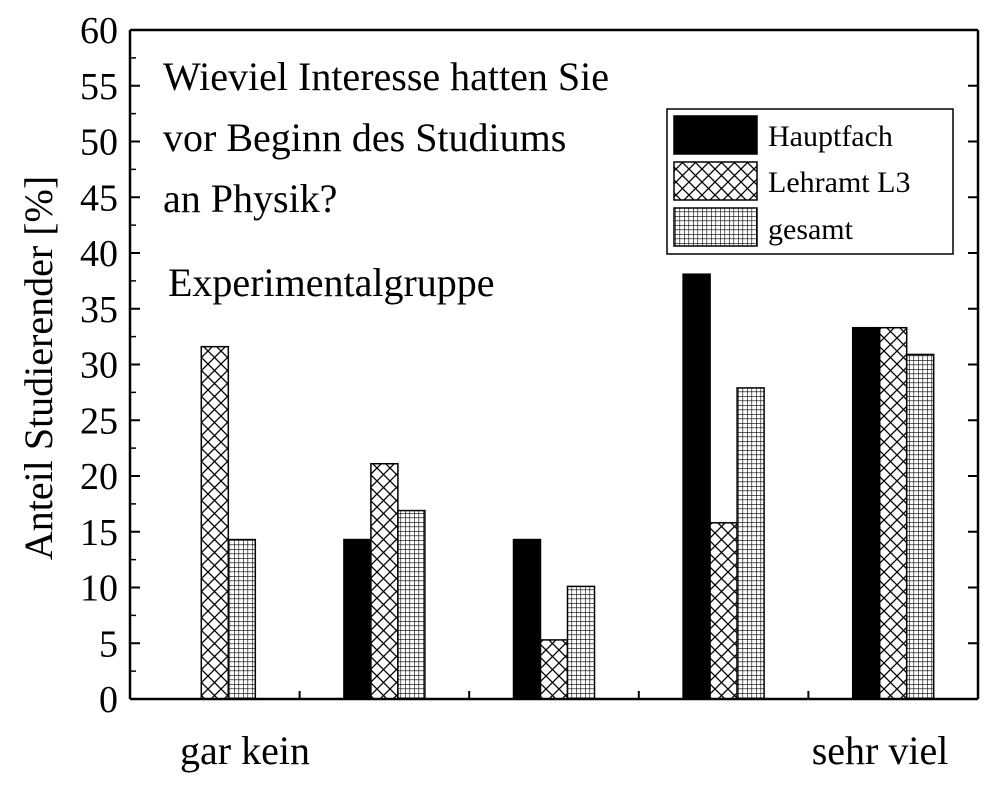  I want to click on y-tick-label: 15, so click(99, 533).